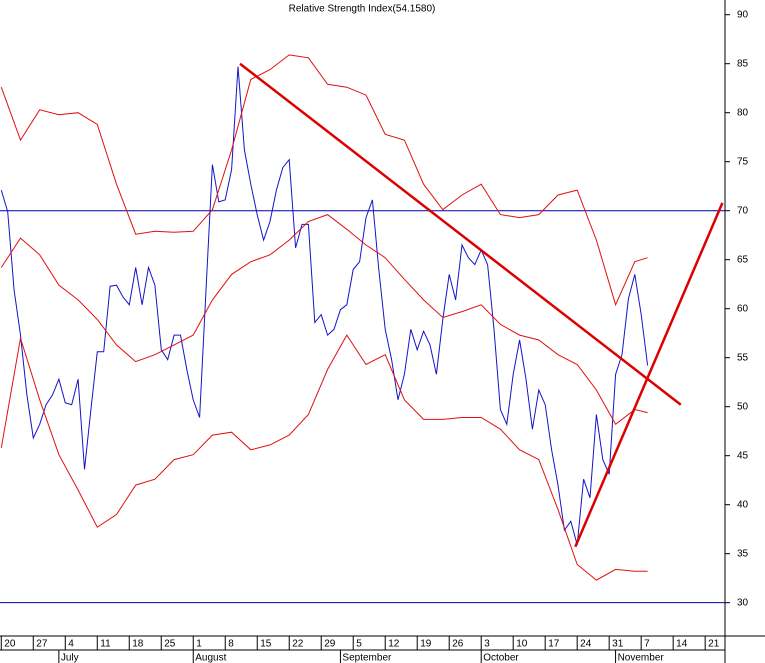 The width and height of the screenshot is (765, 663). I want to click on x-tick-label: 25, so click(170, 644).